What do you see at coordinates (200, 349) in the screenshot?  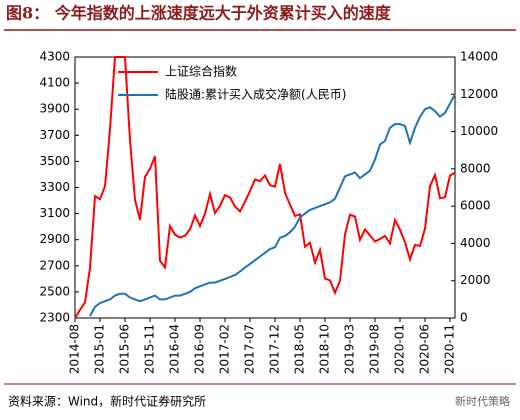 I see `x-tick-label: 2016-09` at bounding box center [200, 349].